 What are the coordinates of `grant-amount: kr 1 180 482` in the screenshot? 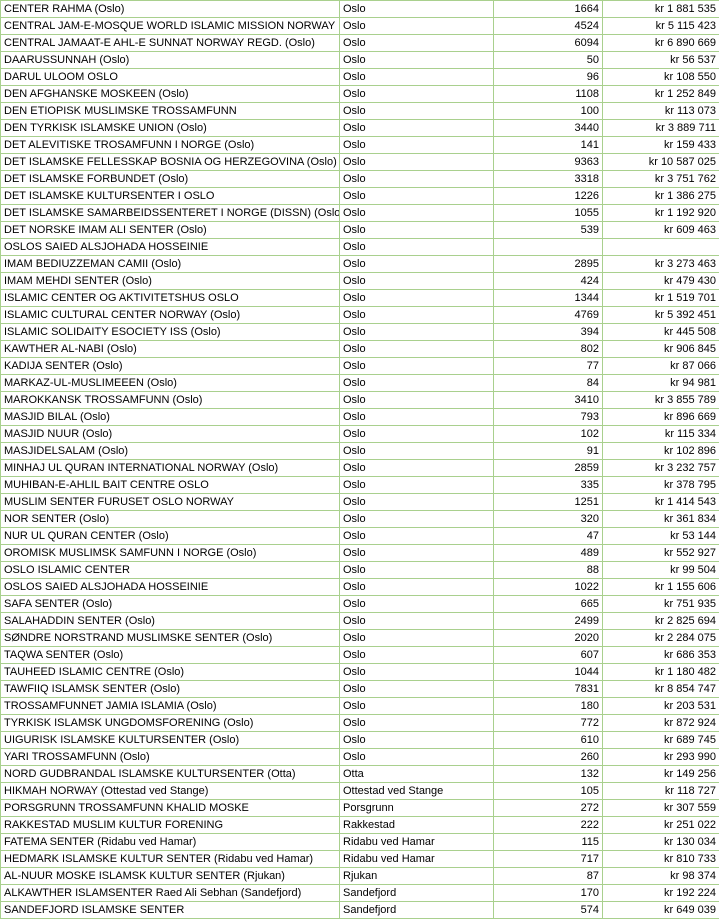 It's located at (660, 672).